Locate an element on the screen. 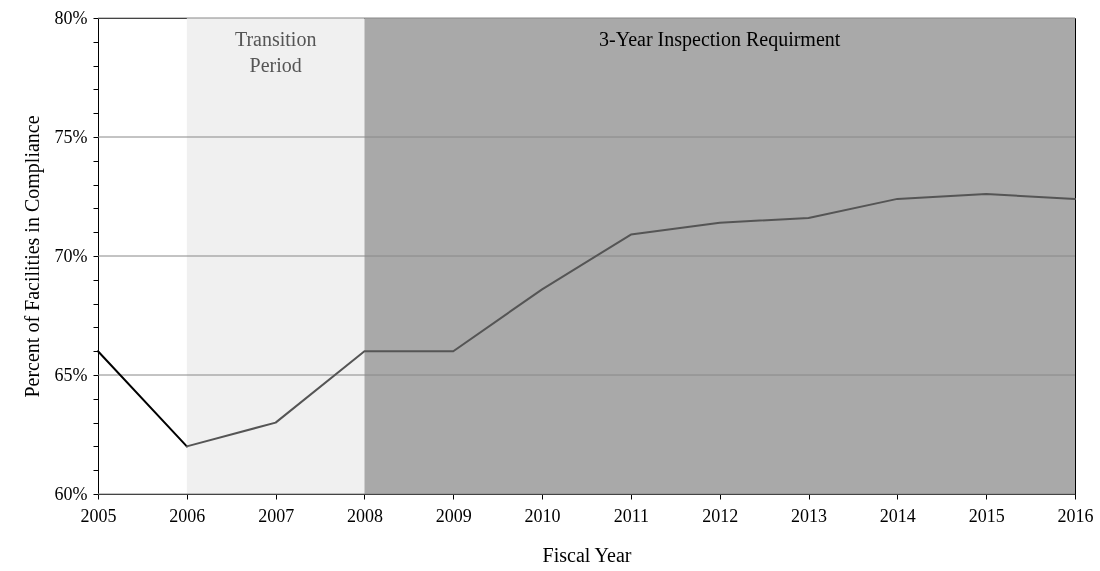 Image resolution: width=1100 pixels, height=571 pixels. x-tick-label: 2009 is located at coordinates (453, 515).